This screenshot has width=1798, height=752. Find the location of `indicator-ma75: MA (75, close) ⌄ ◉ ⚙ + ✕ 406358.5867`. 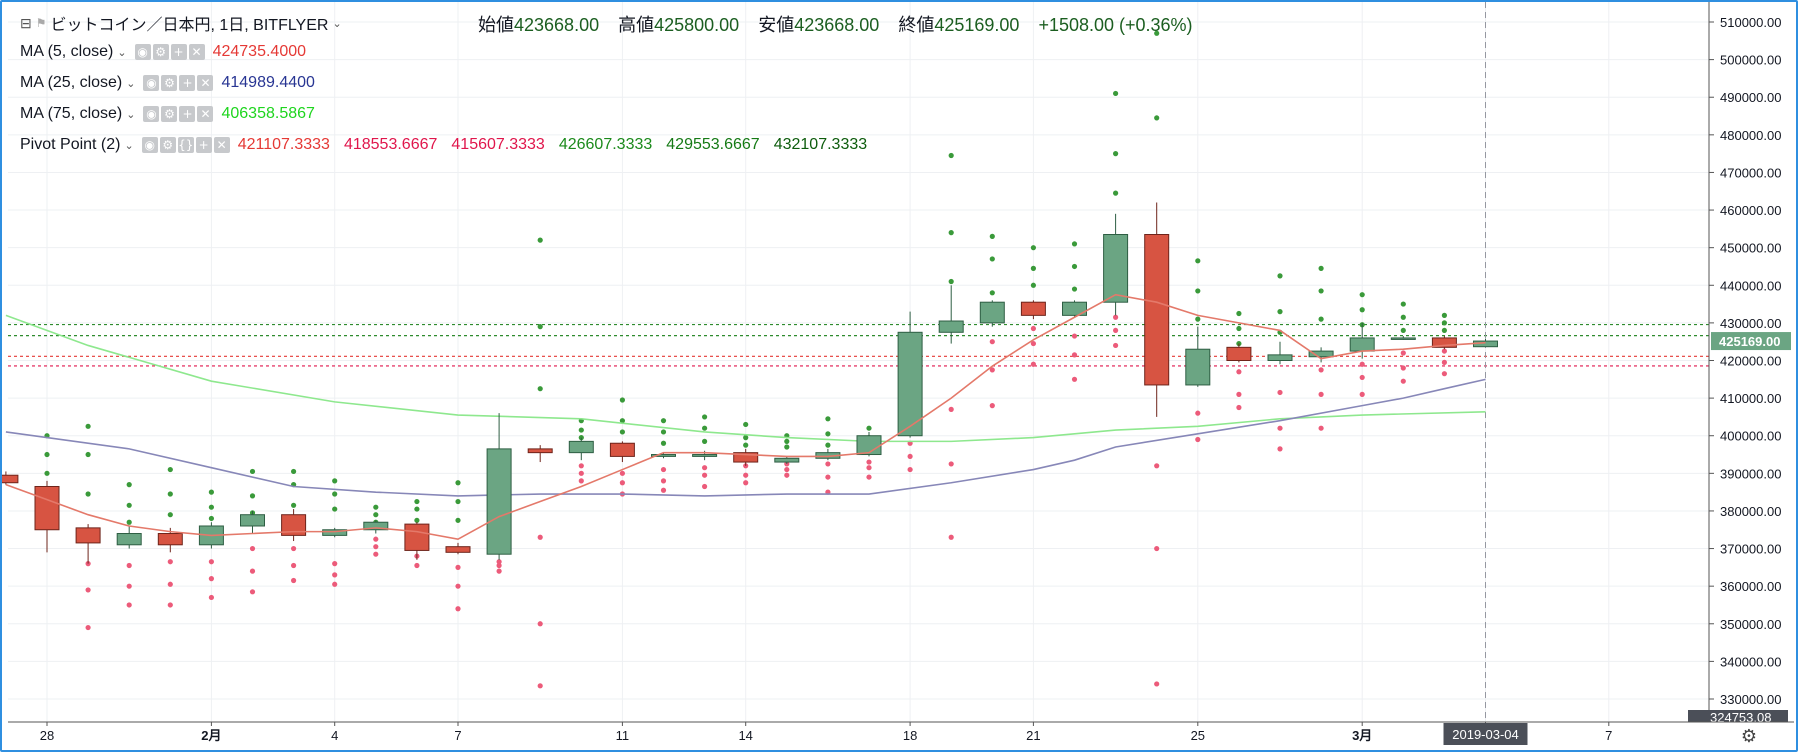

indicator-ma75: MA (75, close) ⌄ ◉ ⚙ + ✕ 406358.5867 is located at coordinates (174, 114).